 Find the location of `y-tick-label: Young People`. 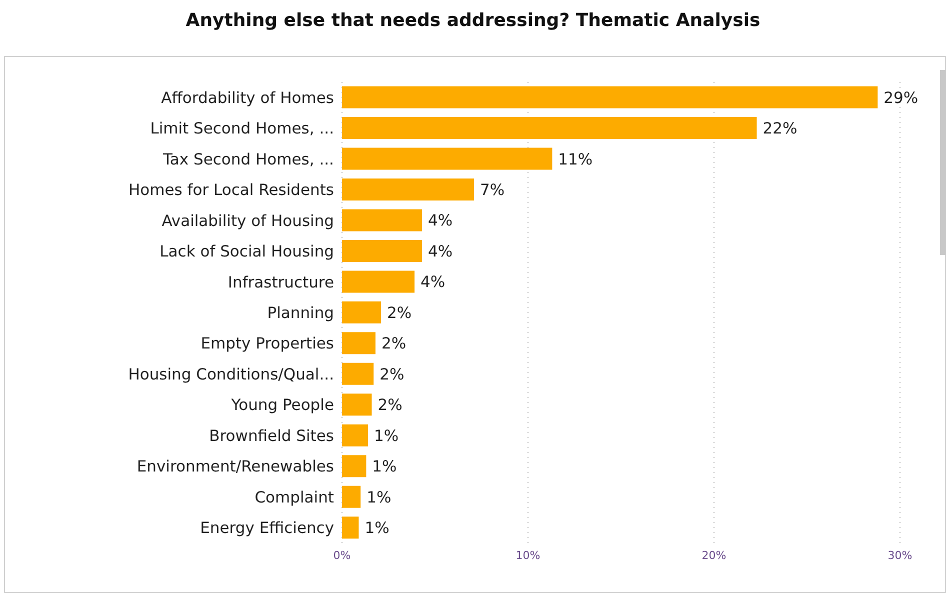

y-tick-label: Young People is located at coordinates (282, 405).